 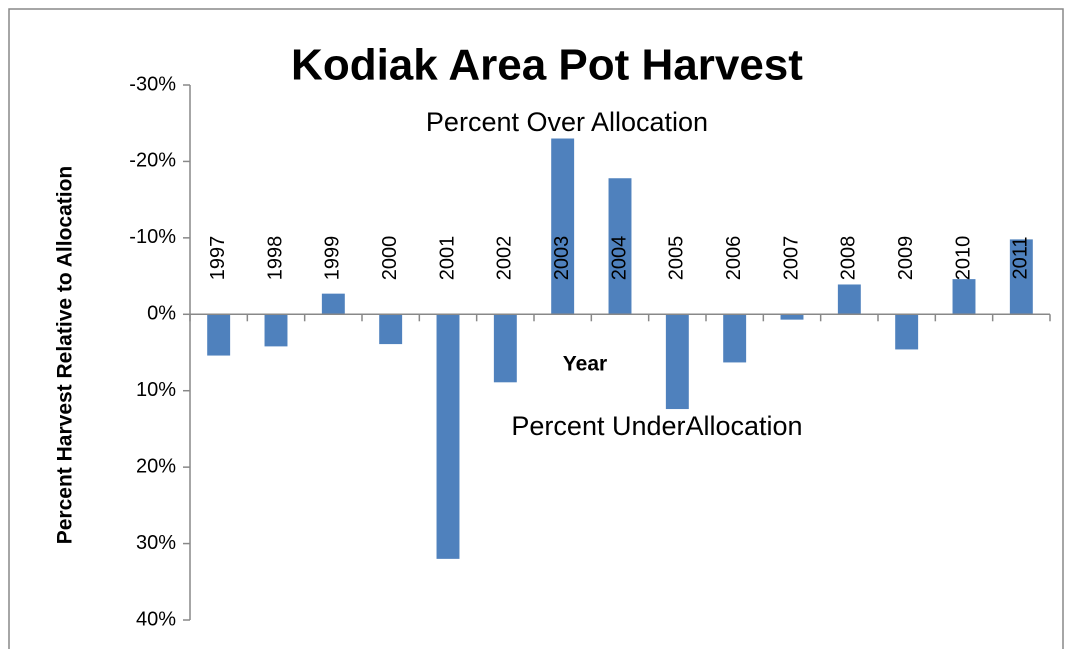 I want to click on y-tick-label: 20%, so click(x=156, y=466).